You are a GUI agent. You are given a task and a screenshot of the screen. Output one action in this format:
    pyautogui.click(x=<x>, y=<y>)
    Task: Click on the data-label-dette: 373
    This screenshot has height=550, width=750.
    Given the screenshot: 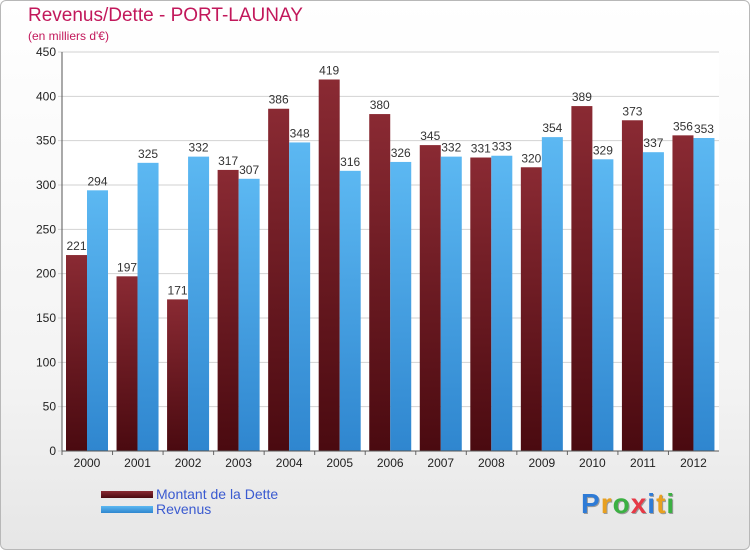 What is the action you would take?
    pyautogui.click(x=632, y=111)
    